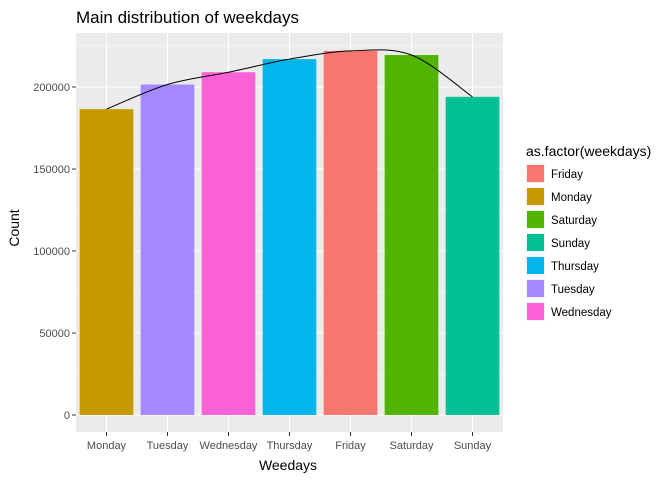 This screenshot has width=672, height=480. What do you see at coordinates (187, 17) in the screenshot?
I see `chart-title: Main distribution of weekdays` at bounding box center [187, 17].